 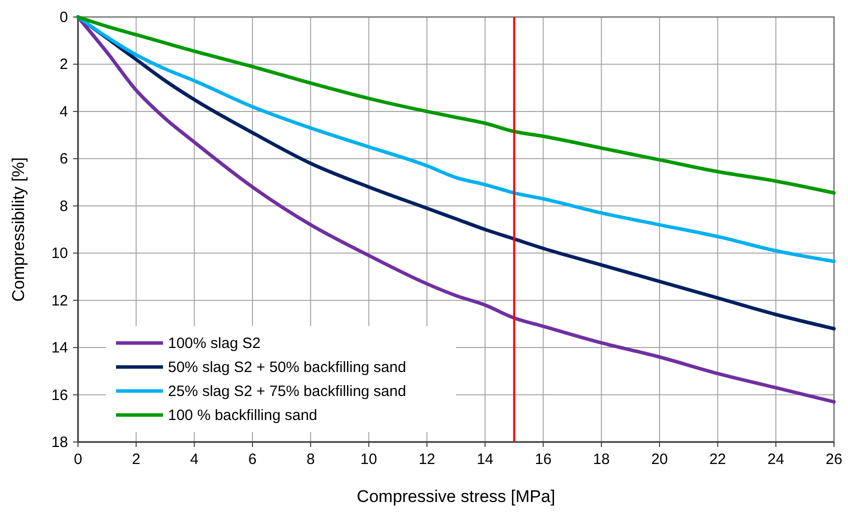 What do you see at coordinates (287, 367) in the screenshot?
I see `legend-label: 50% slag S2 + 50% backfilling sand` at bounding box center [287, 367].